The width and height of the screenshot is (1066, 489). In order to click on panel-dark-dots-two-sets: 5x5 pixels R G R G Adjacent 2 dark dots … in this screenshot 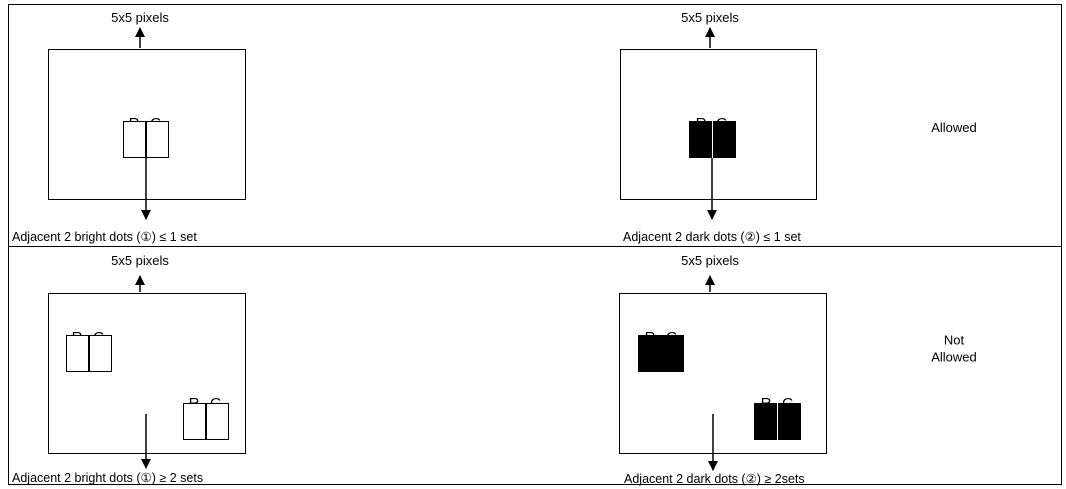, I will do `click(723, 369)`.